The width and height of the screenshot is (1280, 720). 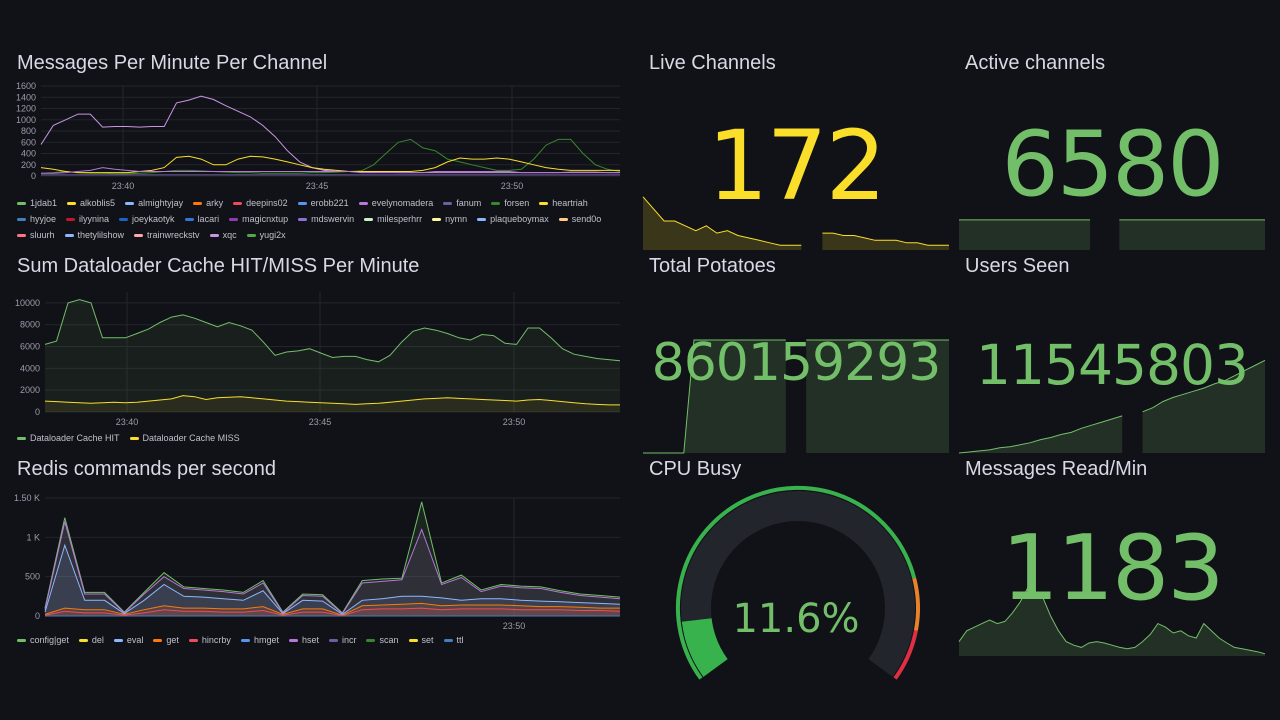 What do you see at coordinates (402, 203) in the screenshot?
I see `legend-label: evelynomadera` at bounding box center [402, 203].